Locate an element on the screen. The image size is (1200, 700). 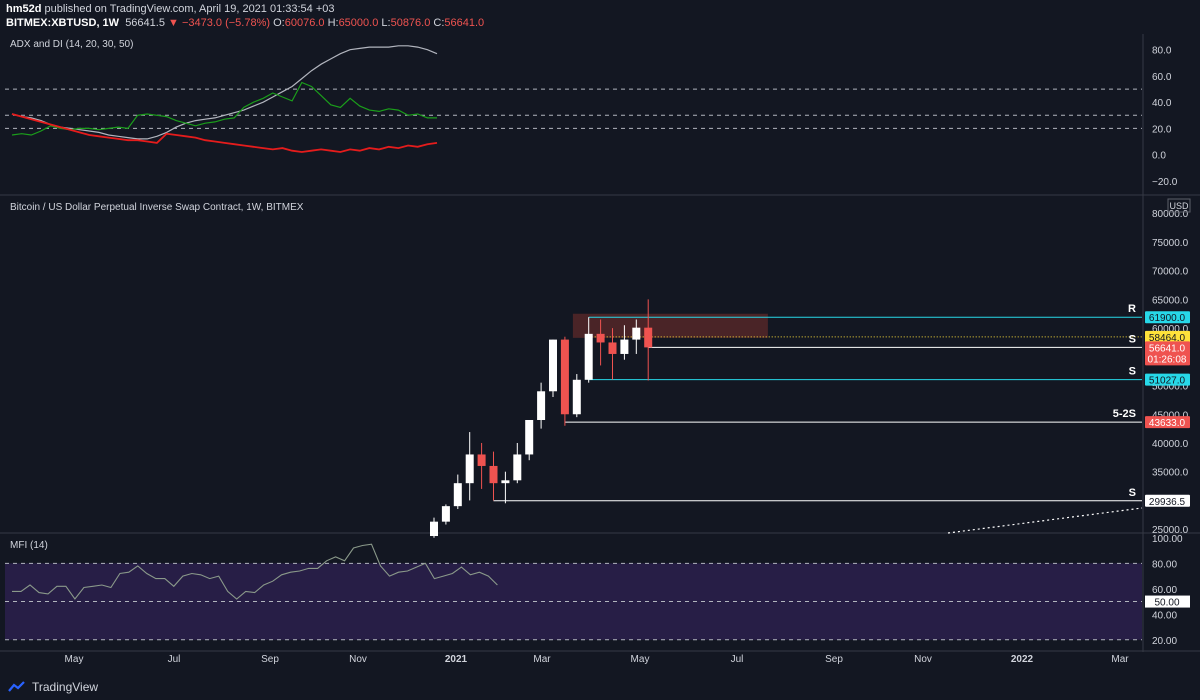
resistance-zone is located at coordinates (670, 325).